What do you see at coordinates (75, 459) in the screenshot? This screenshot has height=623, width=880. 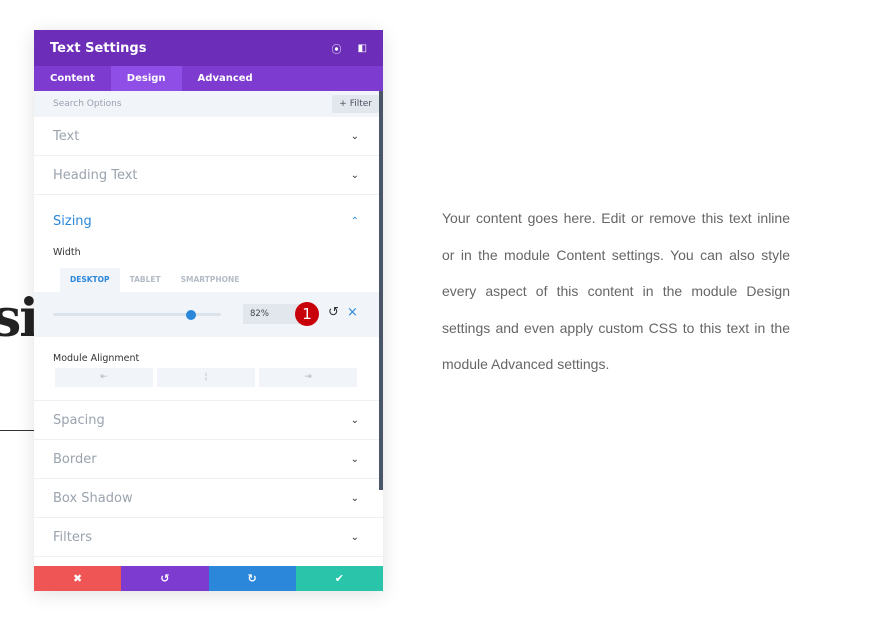 I see `section-label: Border` at bounding box center [75, 459].